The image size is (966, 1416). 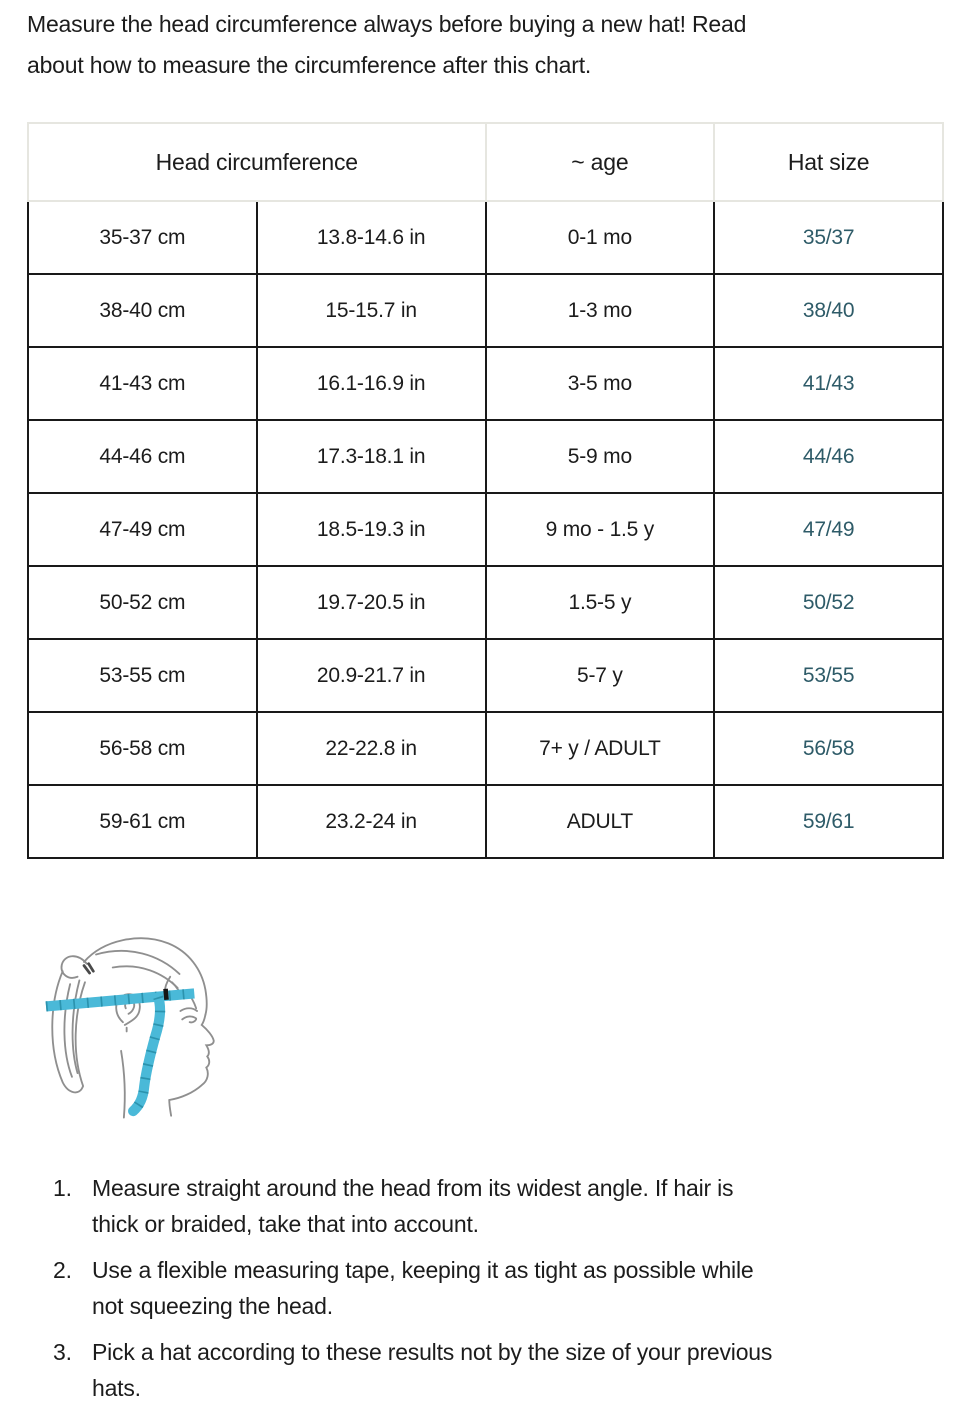 I want to click on table-row: 59-61 cm 23.2-24 in ADULT 59/61, so click(x=485, y=821).